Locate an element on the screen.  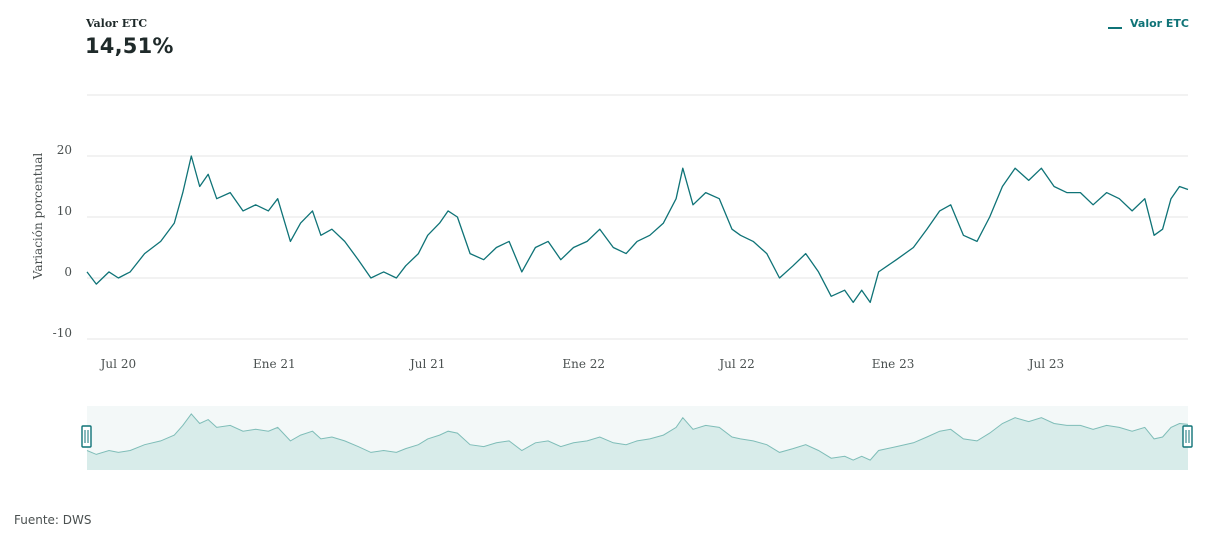
x-tick-label: Jul 22 is located at coordinates (735, 364).